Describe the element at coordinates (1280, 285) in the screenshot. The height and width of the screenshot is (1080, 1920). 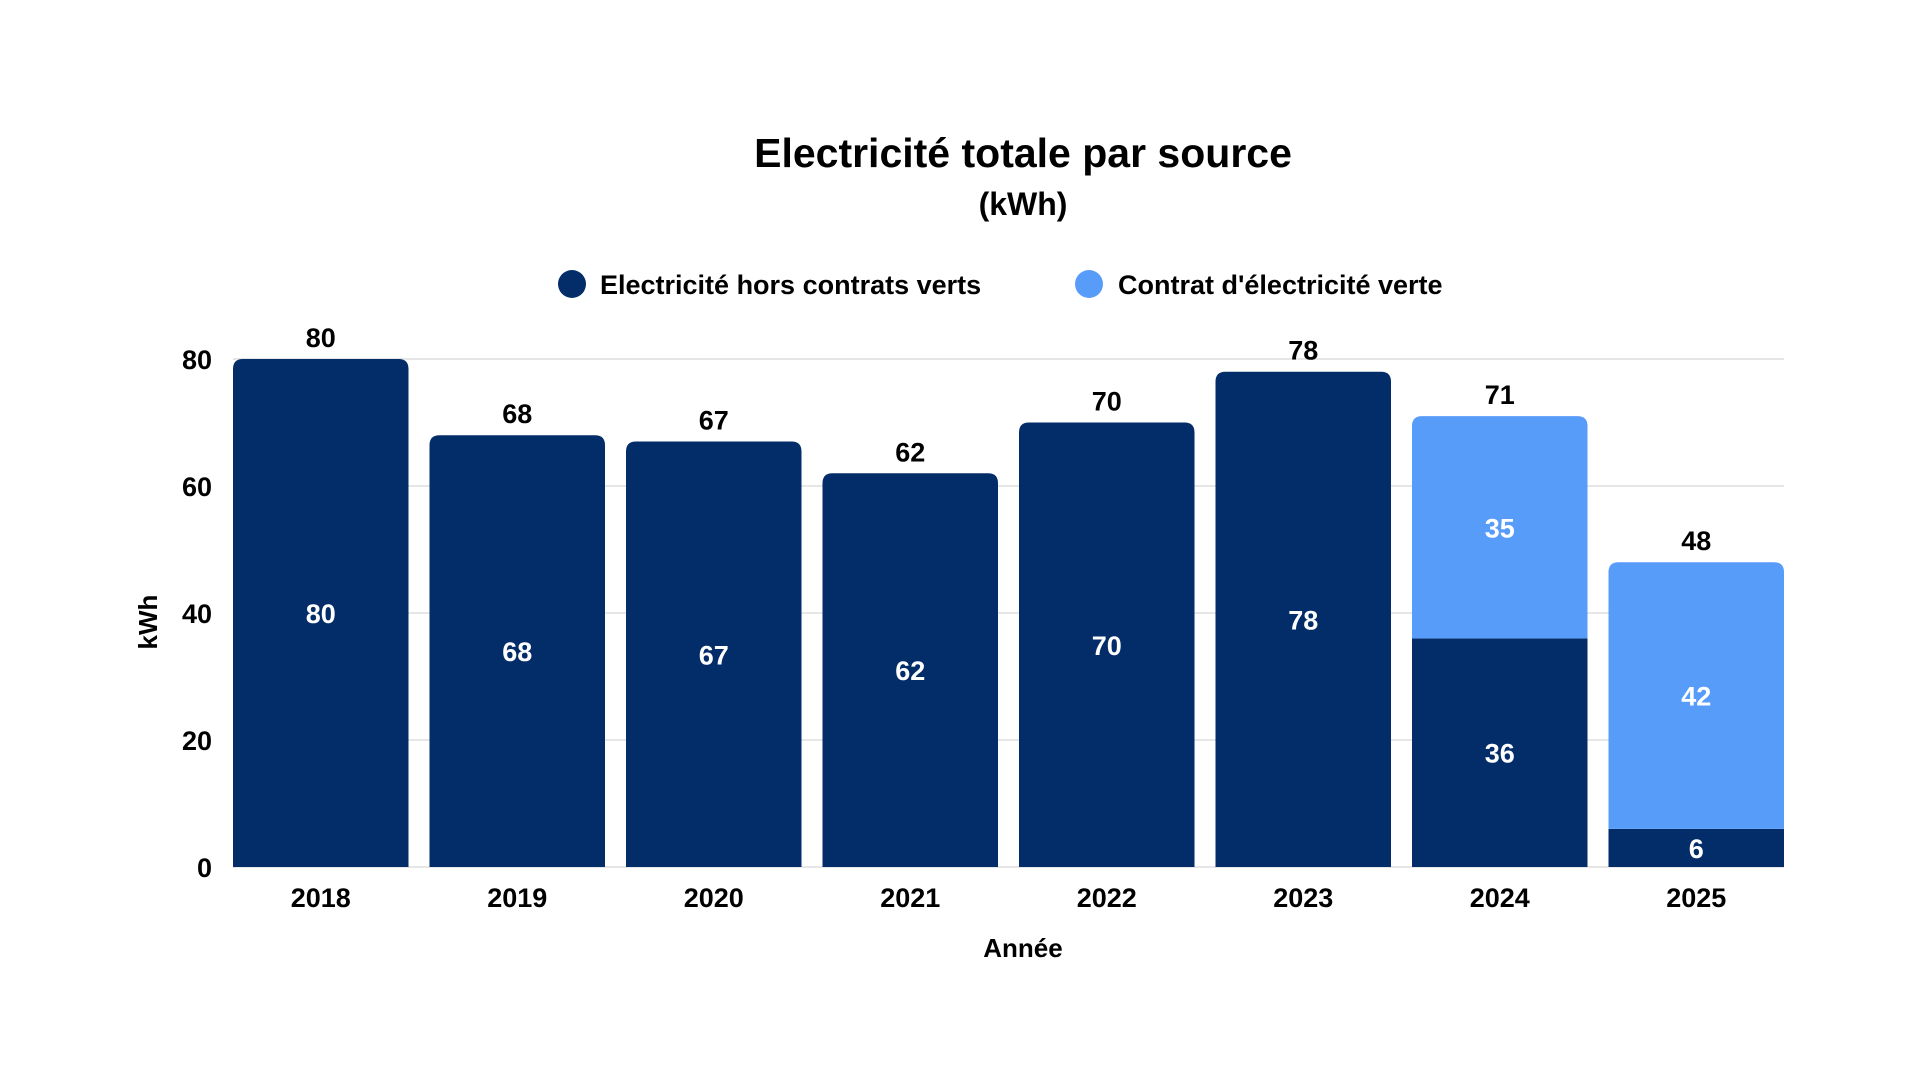
I see `legend-label: Contrat d'électricité verte` at that location.